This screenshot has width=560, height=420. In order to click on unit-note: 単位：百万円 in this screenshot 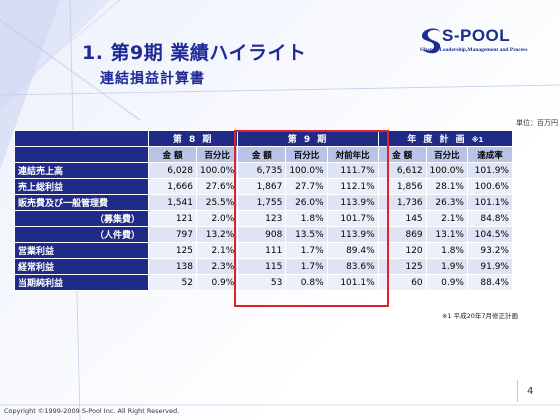, I will do `click(537, 123)`.